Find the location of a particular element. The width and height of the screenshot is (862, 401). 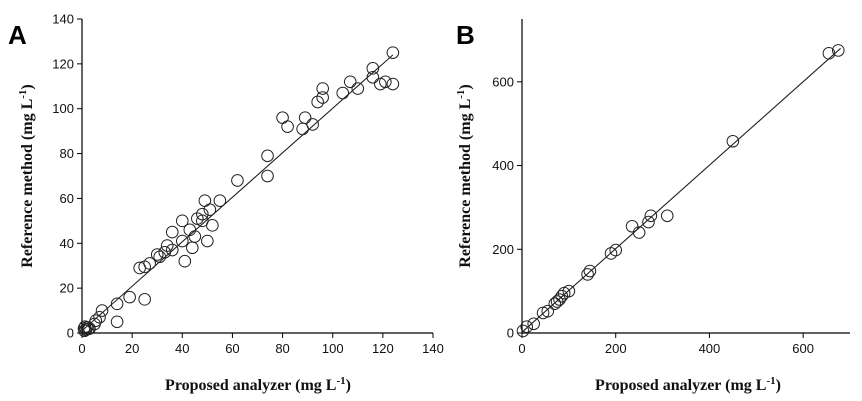

x-tick-label: 100 is located at coordinates (333, 348).